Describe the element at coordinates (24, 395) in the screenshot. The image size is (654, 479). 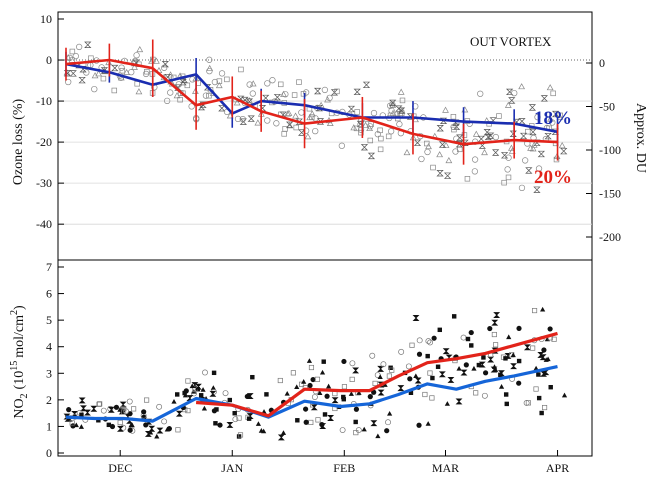
I see `ylabel-no-sub: 2` at that location.